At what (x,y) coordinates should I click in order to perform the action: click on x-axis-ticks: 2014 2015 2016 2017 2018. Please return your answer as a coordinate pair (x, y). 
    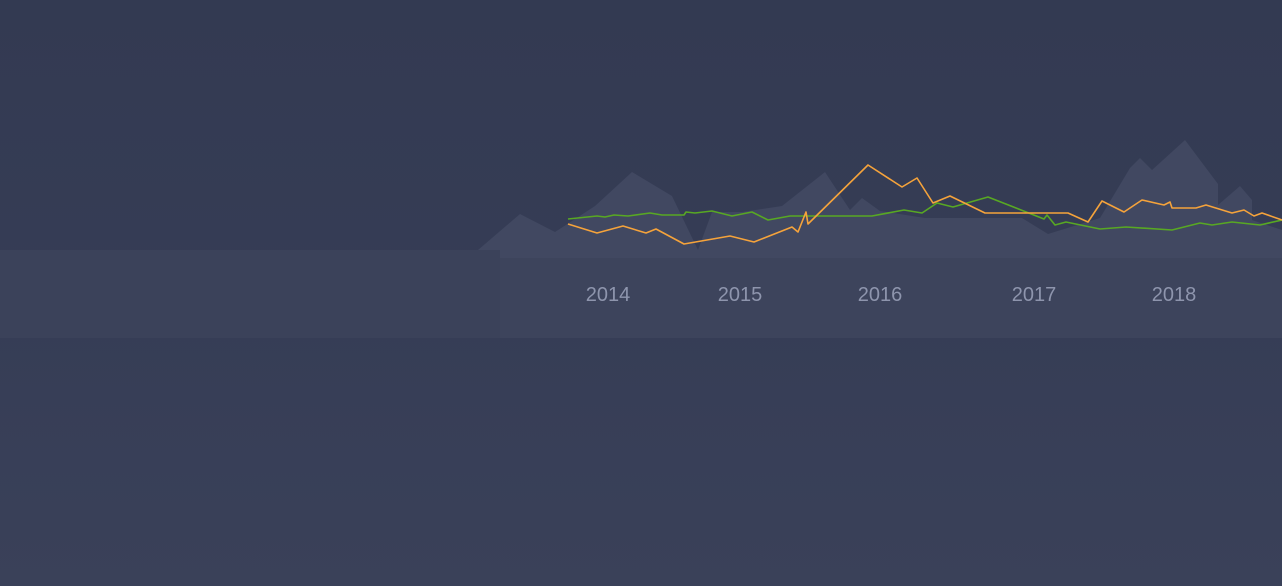
    Looking at the image, I should click on (891, 295).